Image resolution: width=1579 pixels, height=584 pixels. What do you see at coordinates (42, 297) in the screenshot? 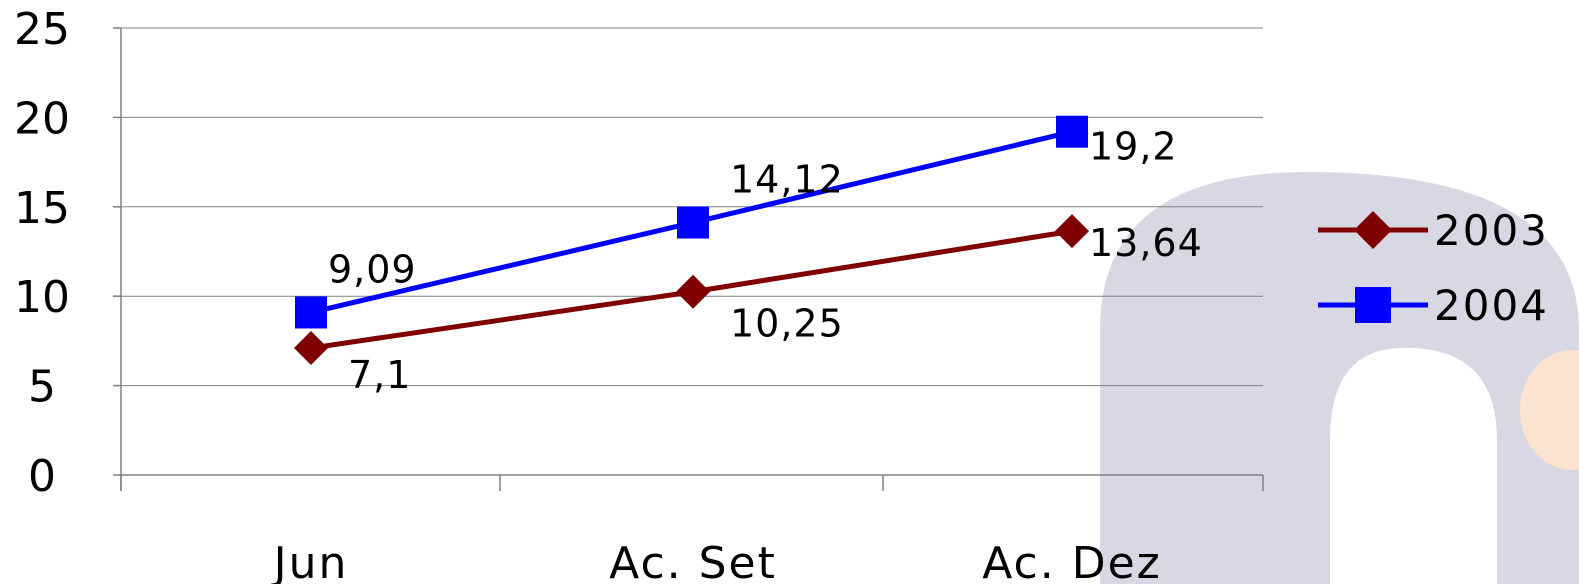
I see `y-tick-label: 10` at bounding box center [42, 297].